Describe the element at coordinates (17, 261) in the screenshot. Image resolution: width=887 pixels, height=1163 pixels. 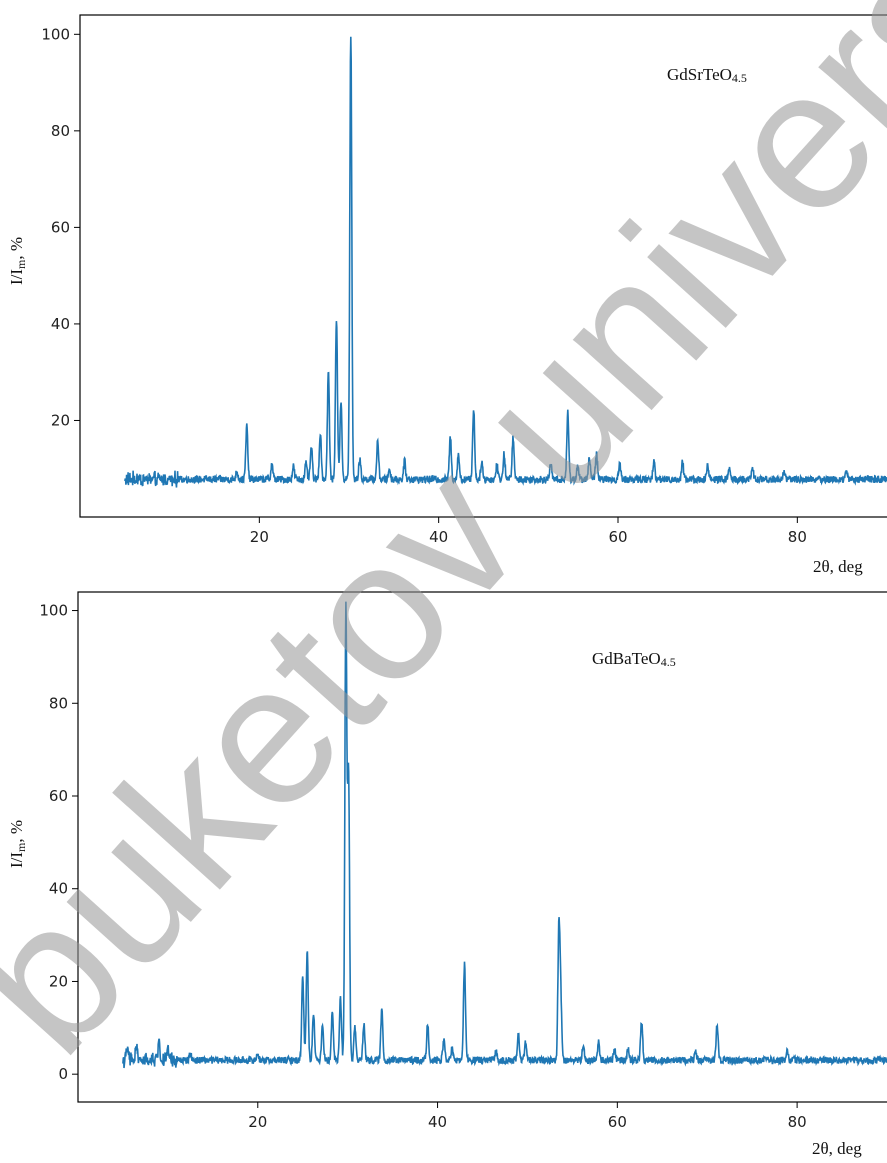
I see `y-axis-title: I/Im, %` at that location.